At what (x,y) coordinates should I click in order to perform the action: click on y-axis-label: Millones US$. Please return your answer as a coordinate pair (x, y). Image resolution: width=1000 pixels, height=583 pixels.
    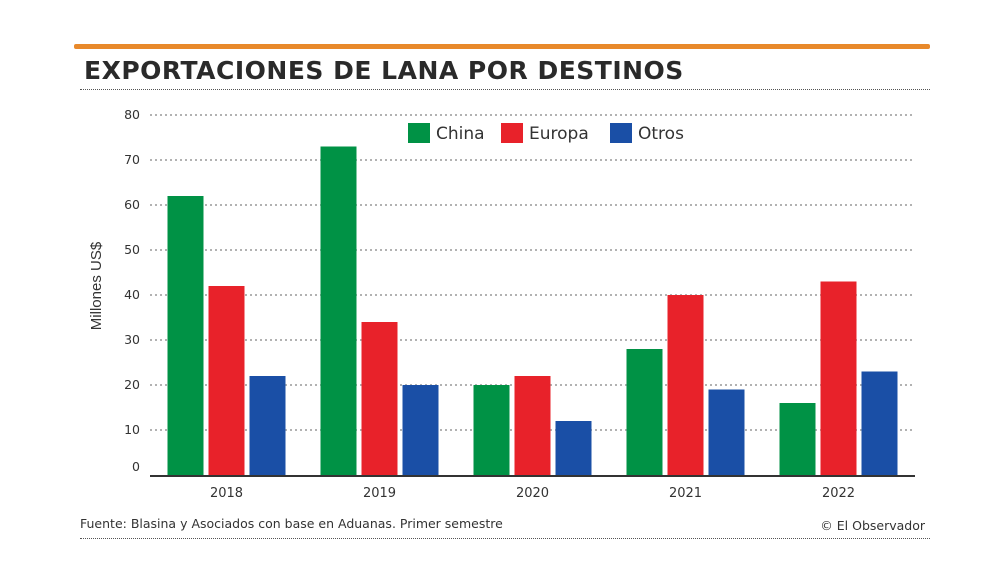
    Looking at the image, I should click on (96, 285).